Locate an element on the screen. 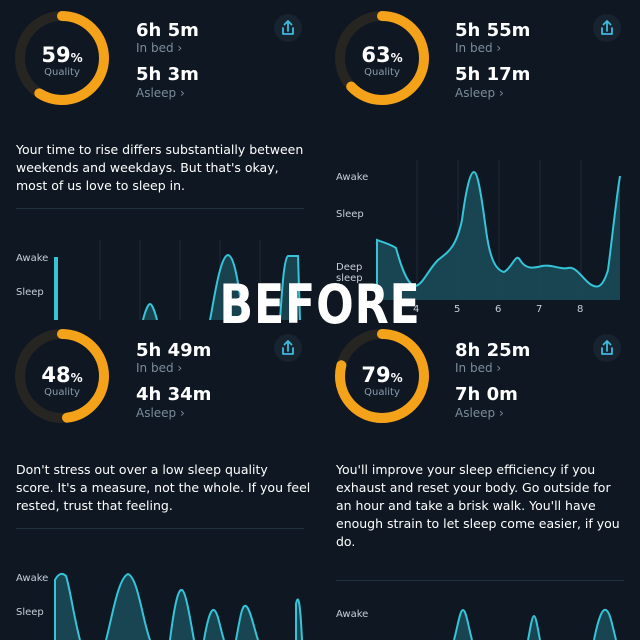  asleep-value: 5h 17m is located at coordinates (493, 74).